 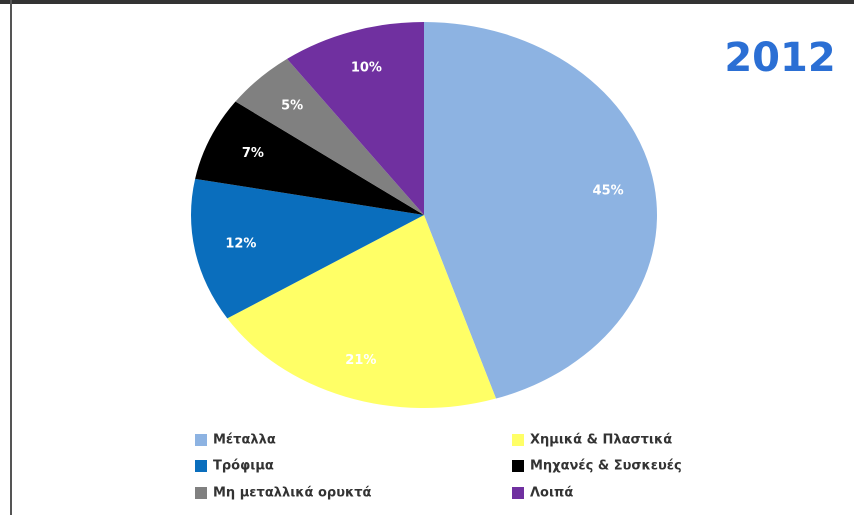 What do you see at coordinates (551, 493) in the screenshot?
I see `legend-label: Λοιπά` at bounding box center [551, 493].